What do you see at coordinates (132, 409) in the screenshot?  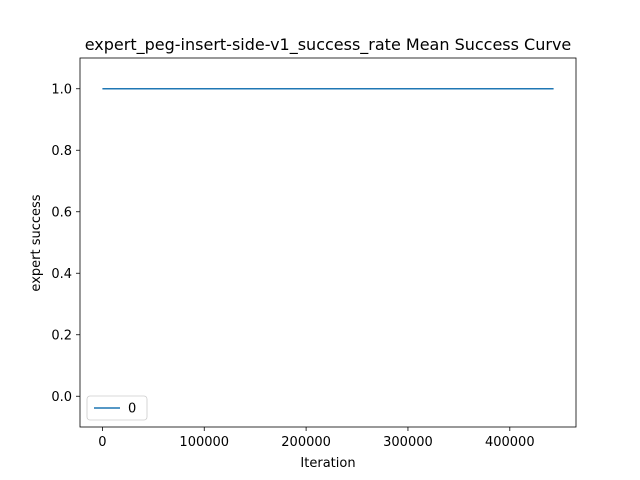 I see `legend-label: 0` at bounding box center [132, 409].